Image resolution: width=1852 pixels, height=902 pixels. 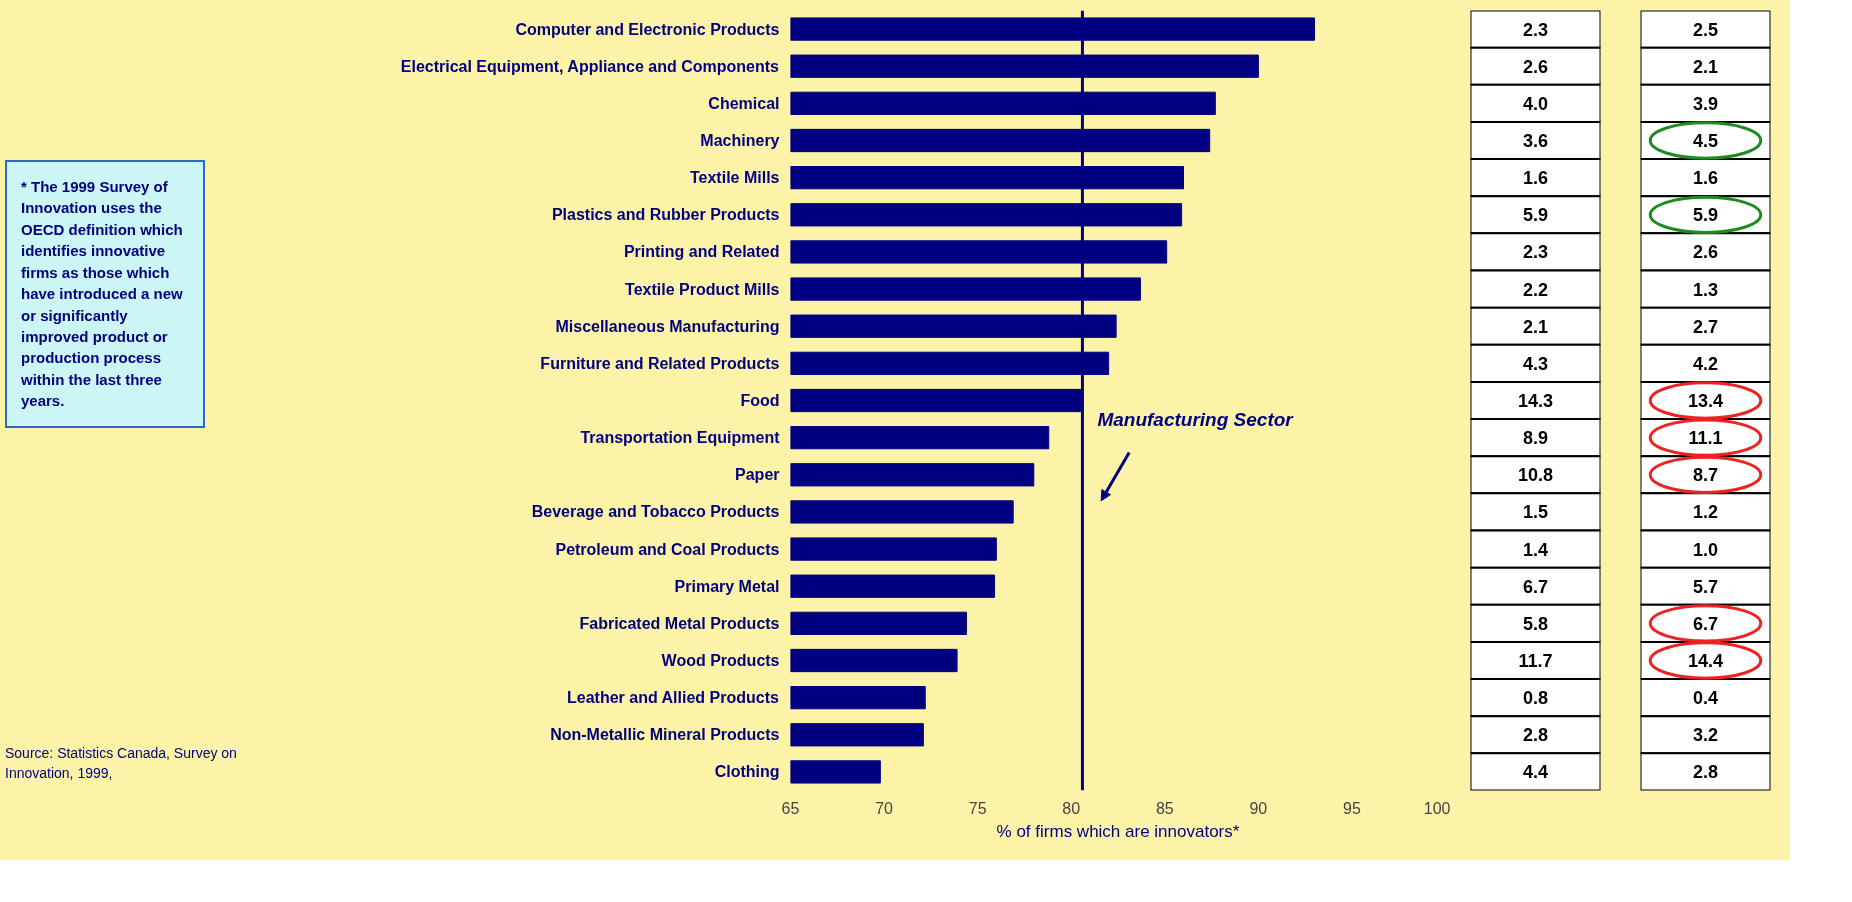 What do you see at coordinates (1705, 698) in the screenshot?
I see `data-label: 0.4` at bounding box center [1705, 698].